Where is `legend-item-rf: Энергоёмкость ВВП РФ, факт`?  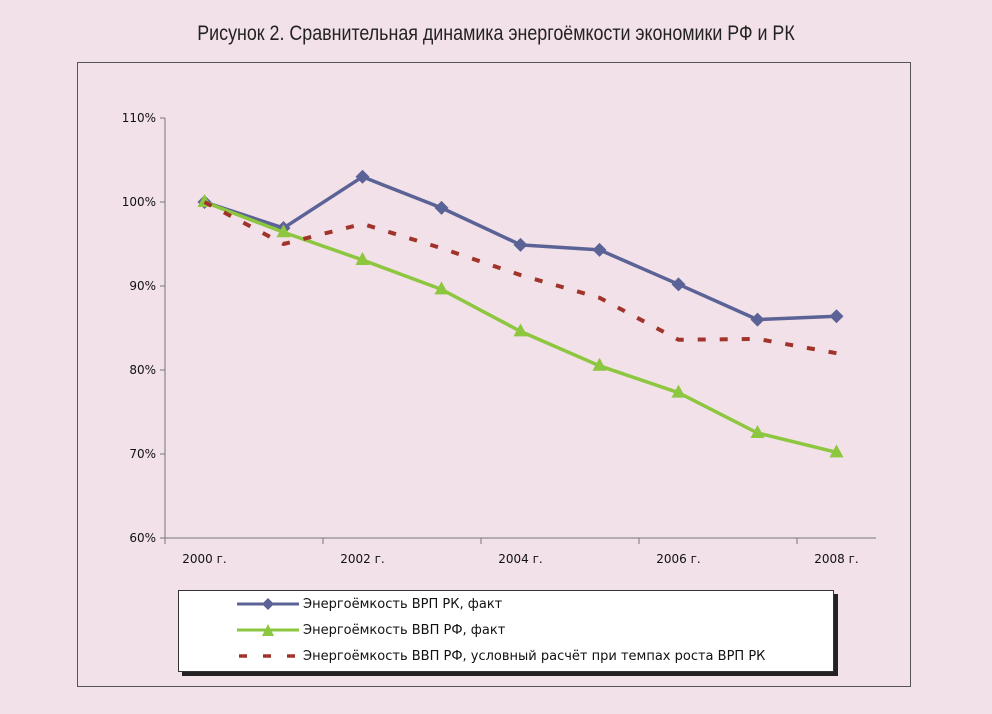
legend-item-rf: Энергоёмкость ВВП РФ, факт is located at coordinates (371, 630).